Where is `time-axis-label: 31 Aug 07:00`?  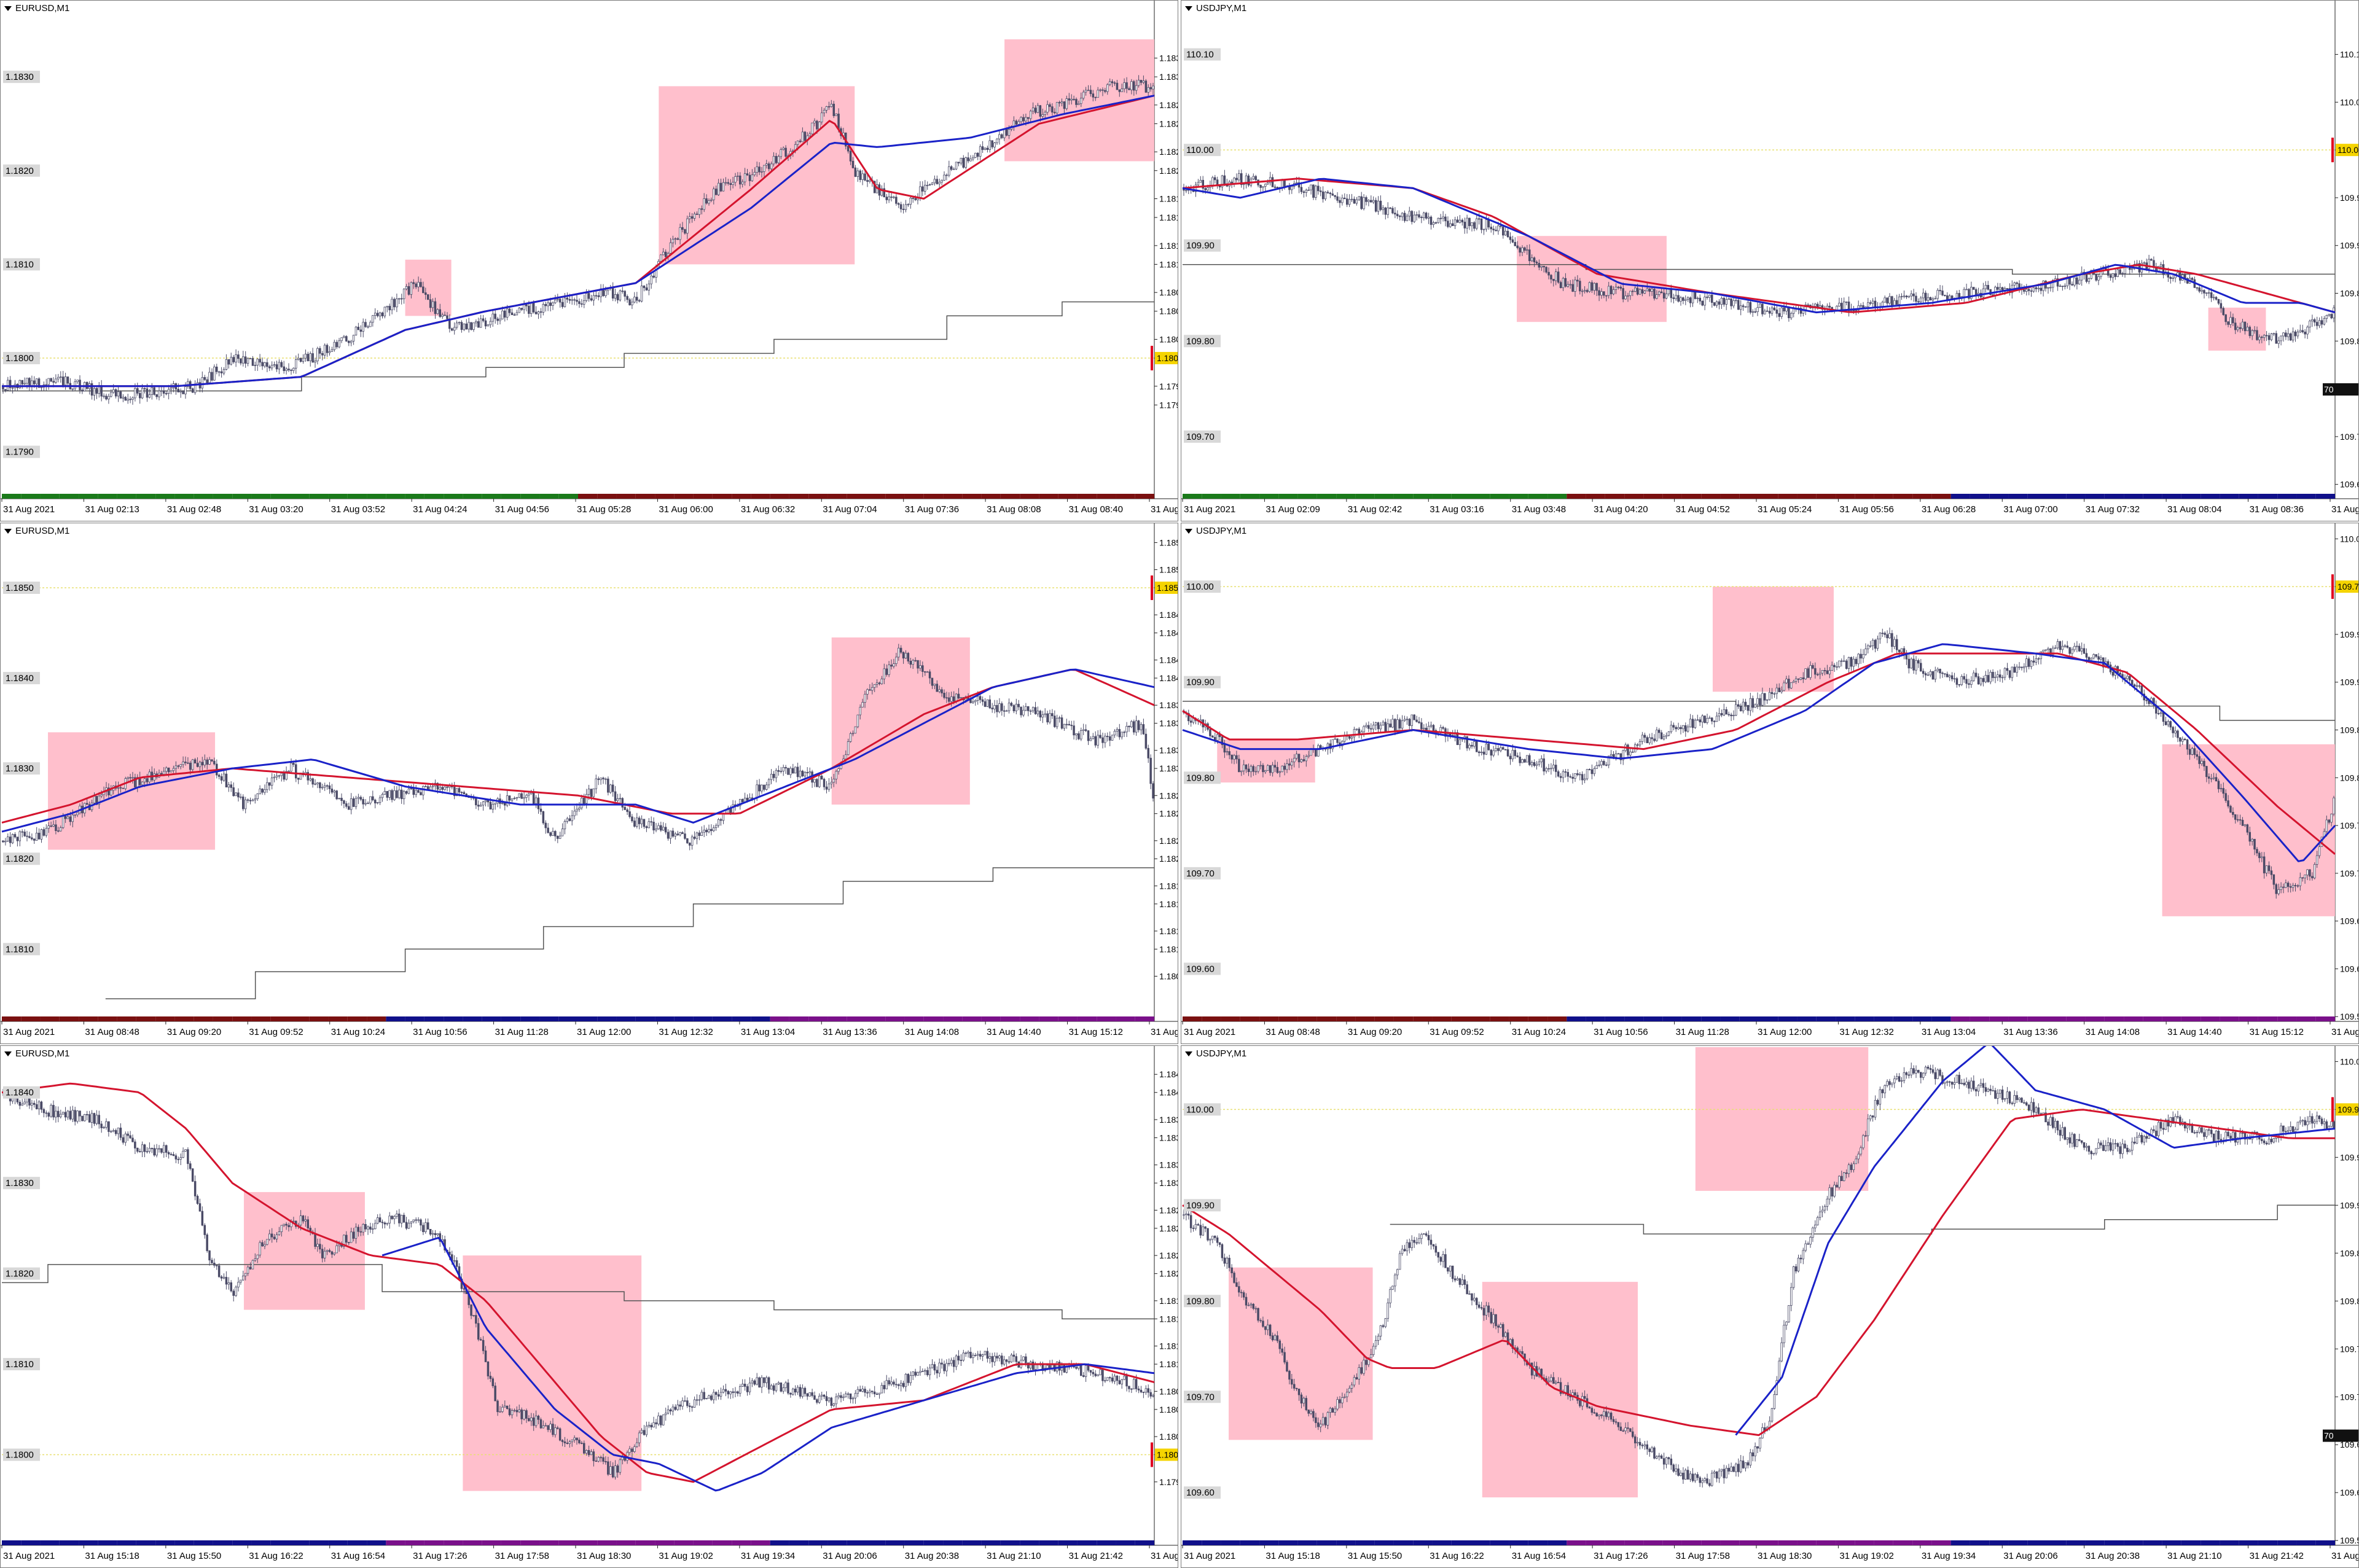 time-axis-label: 31 Aug 07:00 is located at coordinates (2030, 509).